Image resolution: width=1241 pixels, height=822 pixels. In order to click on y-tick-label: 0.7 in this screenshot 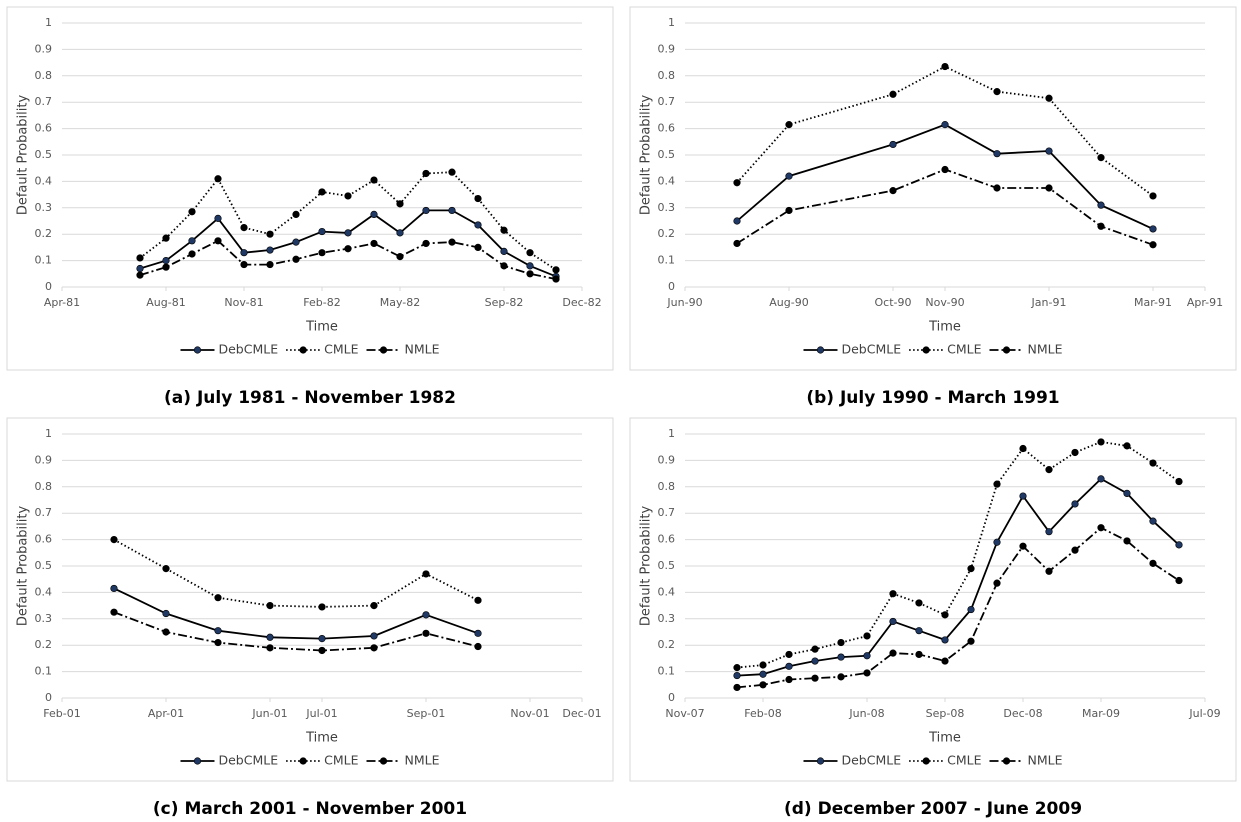, I will do `click(667, 512)`.